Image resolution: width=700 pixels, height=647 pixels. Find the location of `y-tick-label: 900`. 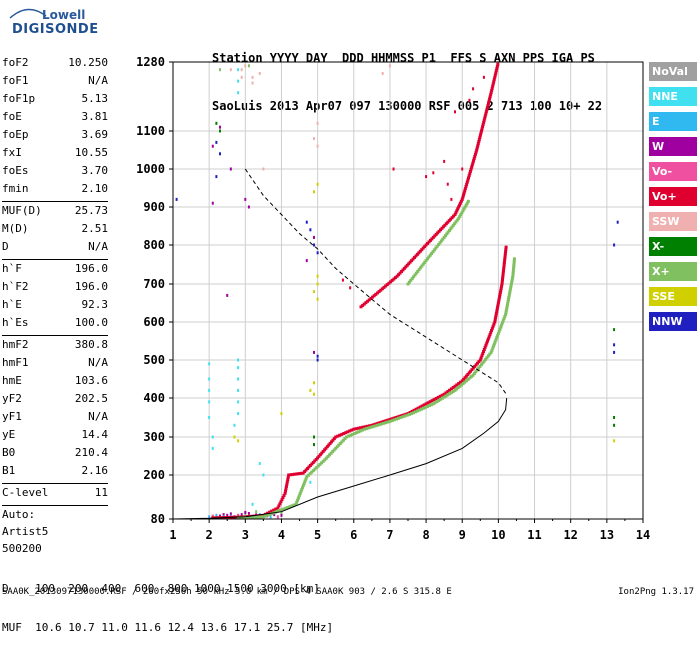

y-tick-label: 900 is located at coordinates (154, 207).